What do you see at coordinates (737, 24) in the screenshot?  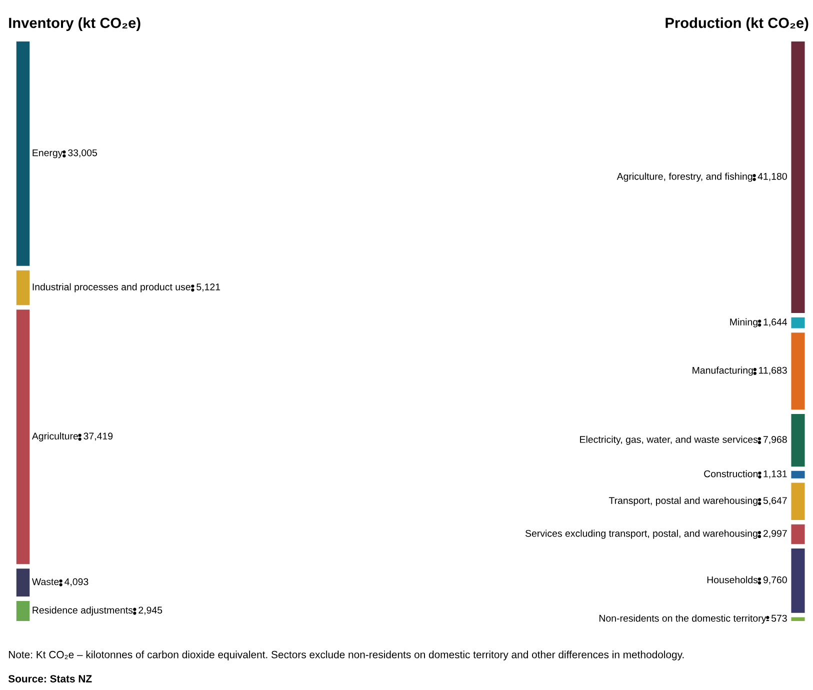 I see `text: Production (kt CO₂e)` at bounding box center [737, 24].